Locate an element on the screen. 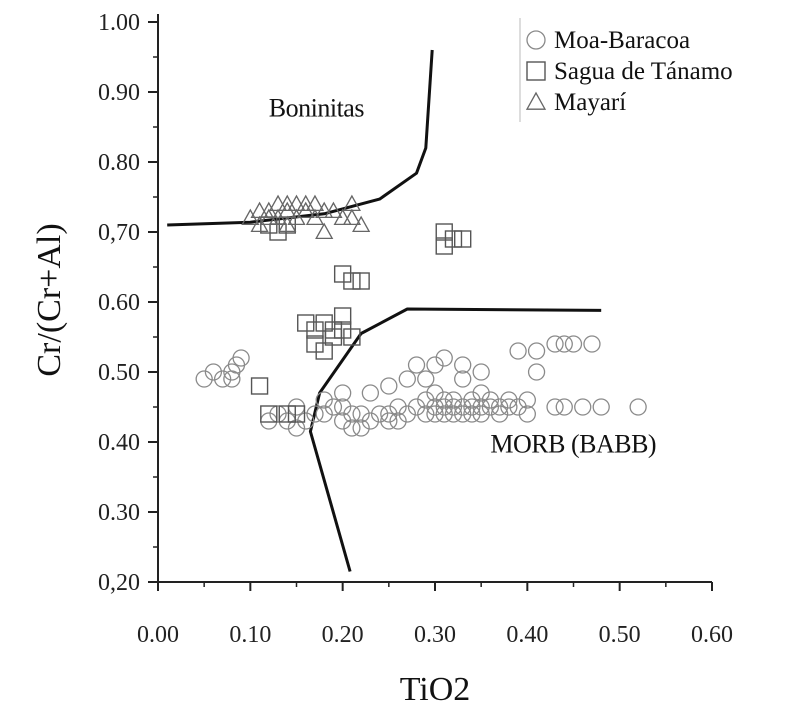  legend-circle-icon is located at coordinates (536, 40).